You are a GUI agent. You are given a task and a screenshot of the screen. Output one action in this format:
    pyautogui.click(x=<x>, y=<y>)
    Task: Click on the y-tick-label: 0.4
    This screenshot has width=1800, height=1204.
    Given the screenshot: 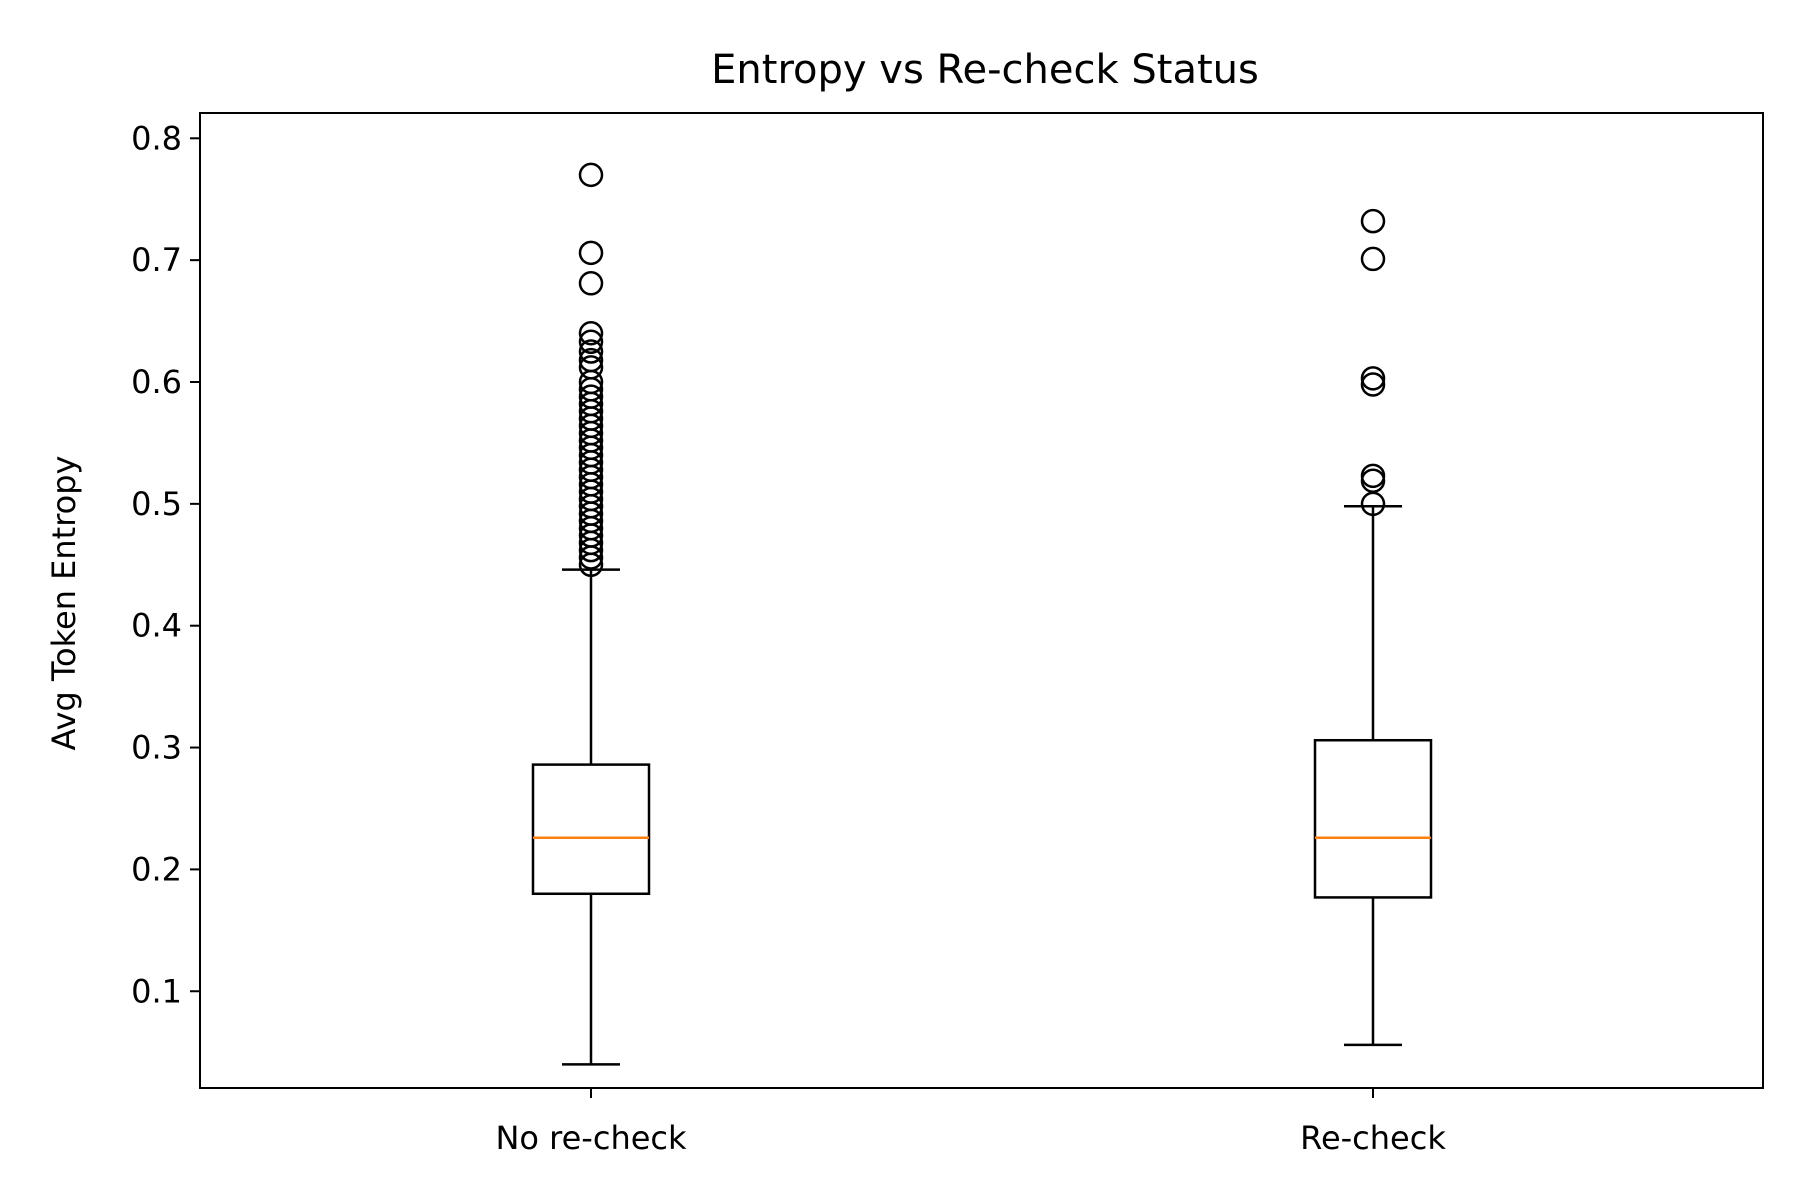 What is the action you would take?
    pyautogui.click(x=156, y=626)
    